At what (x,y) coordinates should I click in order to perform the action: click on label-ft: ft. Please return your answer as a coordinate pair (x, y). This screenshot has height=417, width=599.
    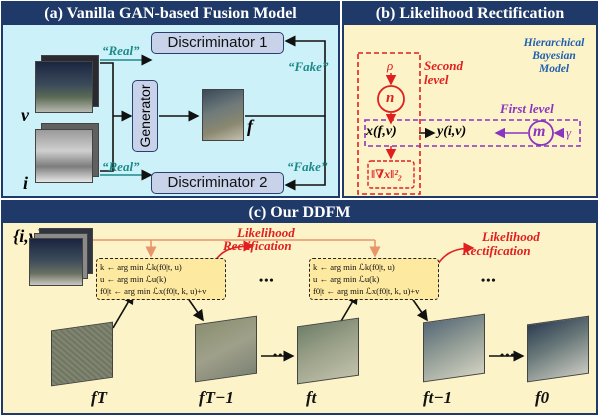
    Looking at the image, I should click on (311, 397).